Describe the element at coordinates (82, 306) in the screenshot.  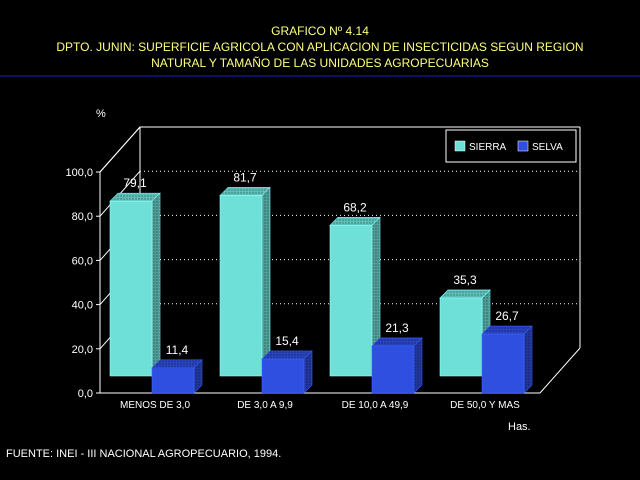
I see `y-tick-label: 40,0` at that location.